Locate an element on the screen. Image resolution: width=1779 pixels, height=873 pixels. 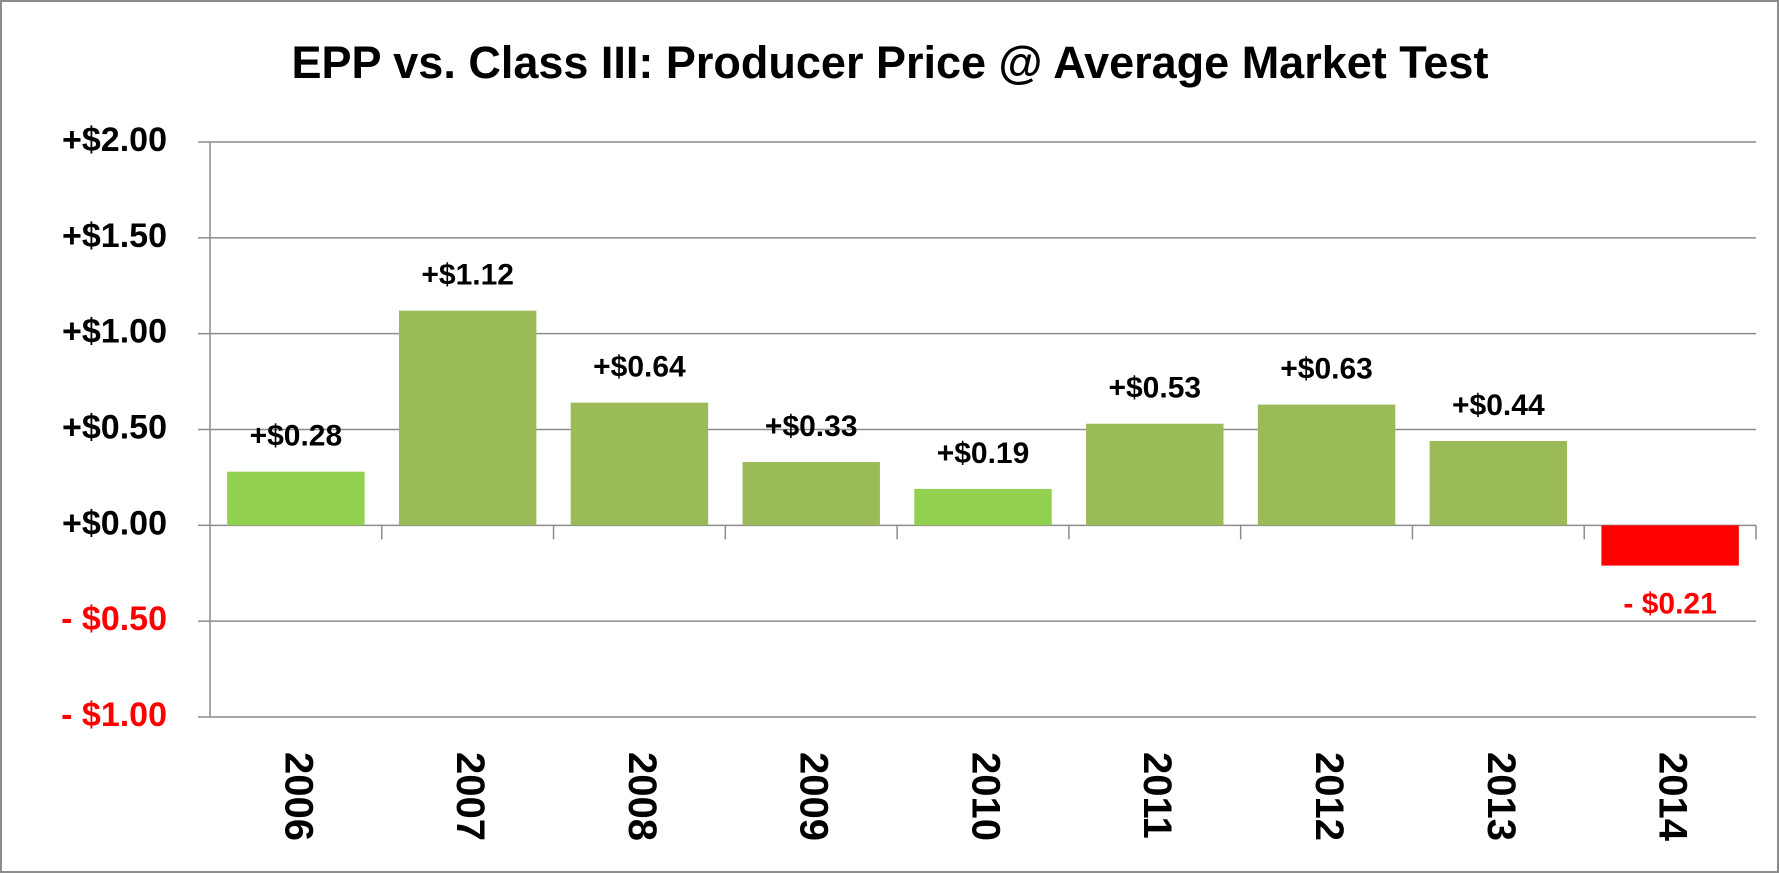
x-tick-label: 2010 is located at coordinates (985, 796).